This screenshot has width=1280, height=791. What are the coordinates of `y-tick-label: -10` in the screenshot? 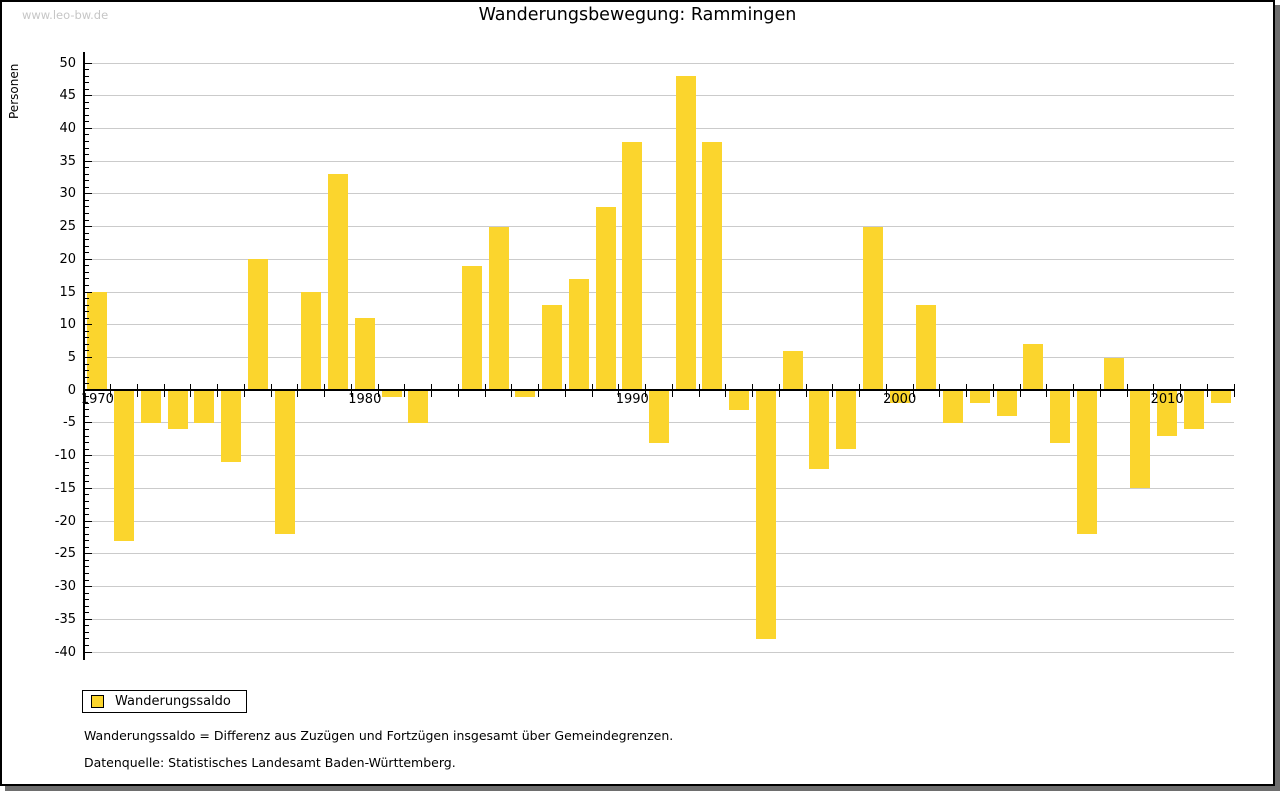 It's located at (65, 456).